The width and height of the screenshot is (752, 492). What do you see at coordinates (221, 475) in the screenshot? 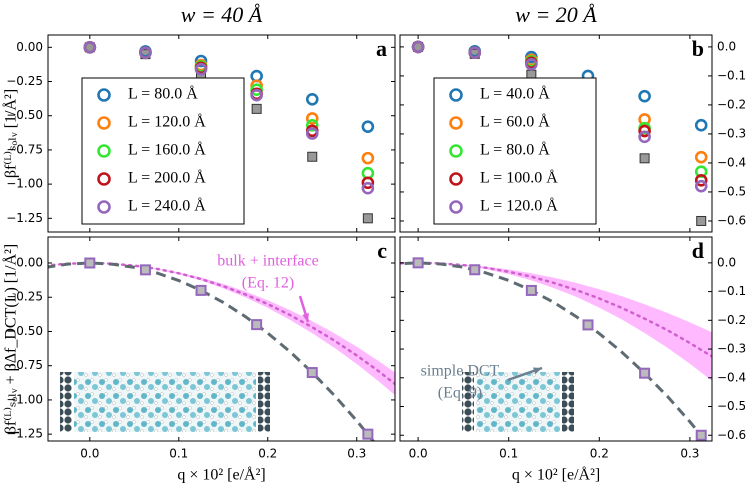
I see `x-axis-label: q × 10² [e/Å²]` at bounding box center [221, 475].